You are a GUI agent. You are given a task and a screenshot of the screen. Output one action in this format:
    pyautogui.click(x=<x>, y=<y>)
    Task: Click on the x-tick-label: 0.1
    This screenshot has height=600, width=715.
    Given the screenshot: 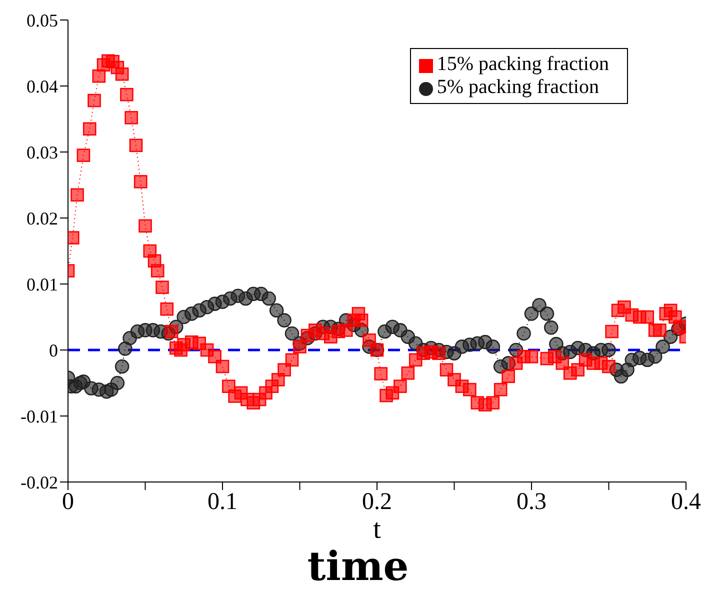 What is the action you would take?
    pyautogui.click(x=223, y=502)
    